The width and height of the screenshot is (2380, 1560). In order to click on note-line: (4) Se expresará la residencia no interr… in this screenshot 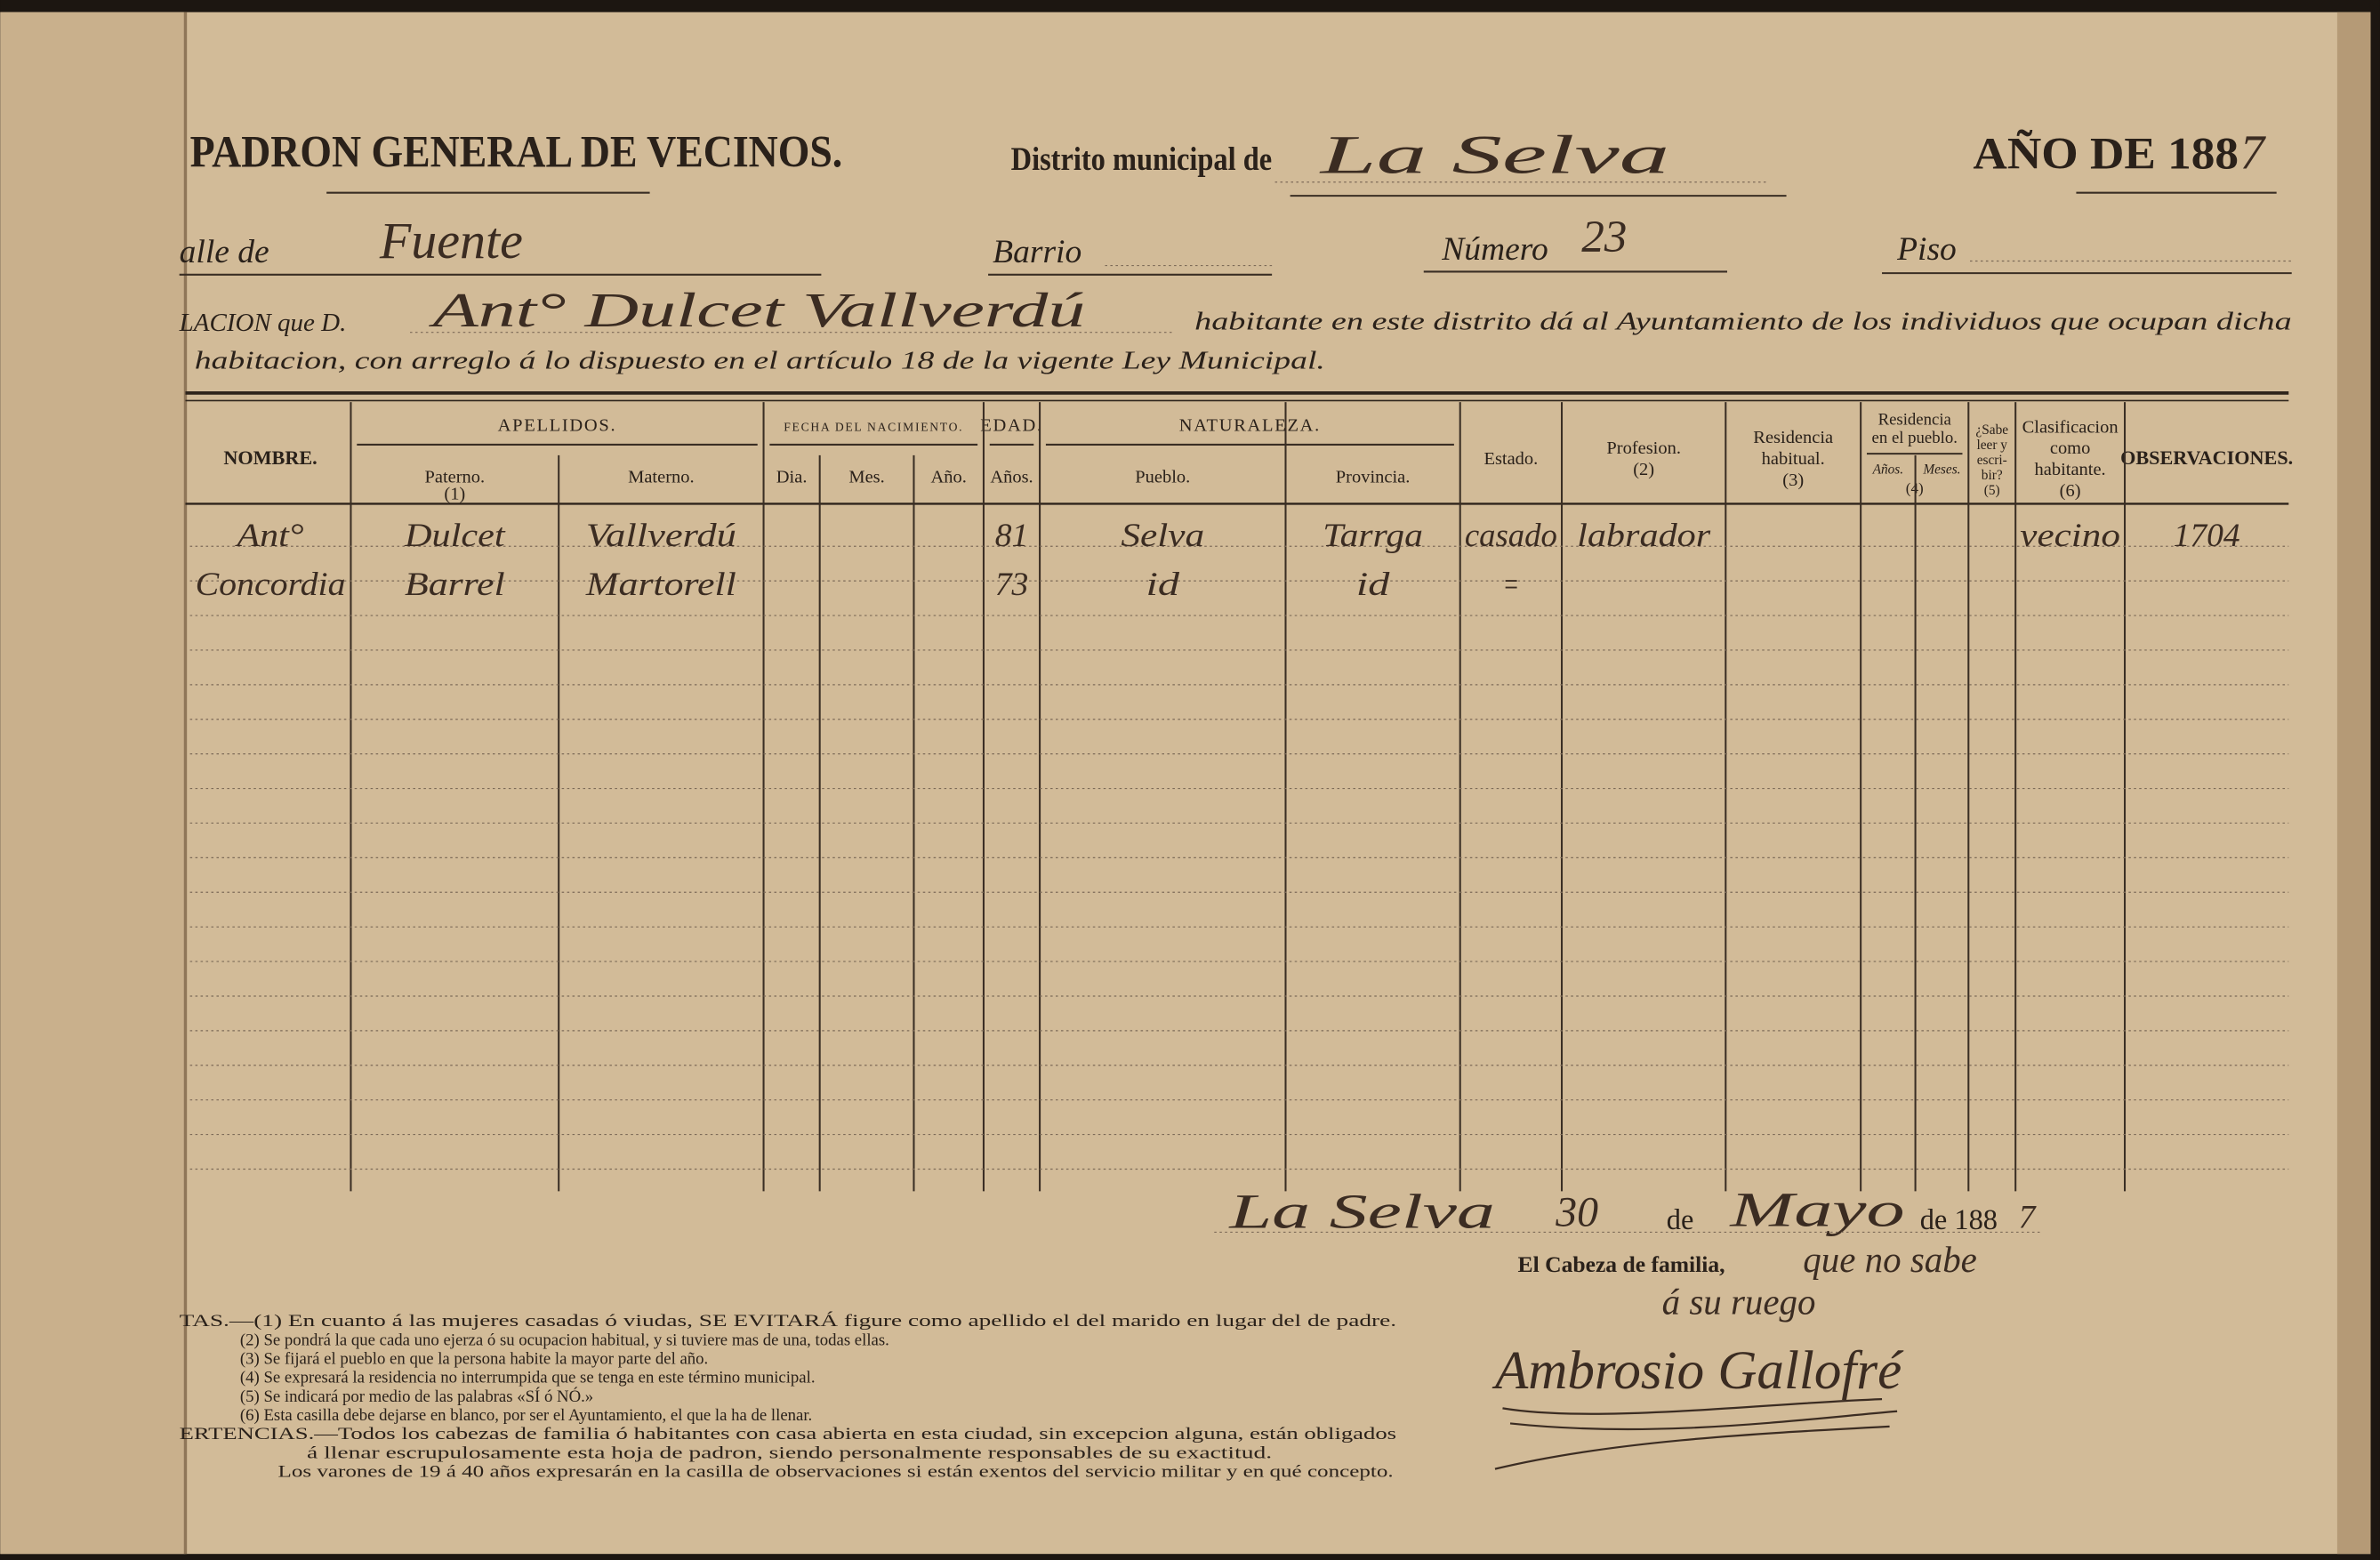, I will do `click(528, 1378)`.